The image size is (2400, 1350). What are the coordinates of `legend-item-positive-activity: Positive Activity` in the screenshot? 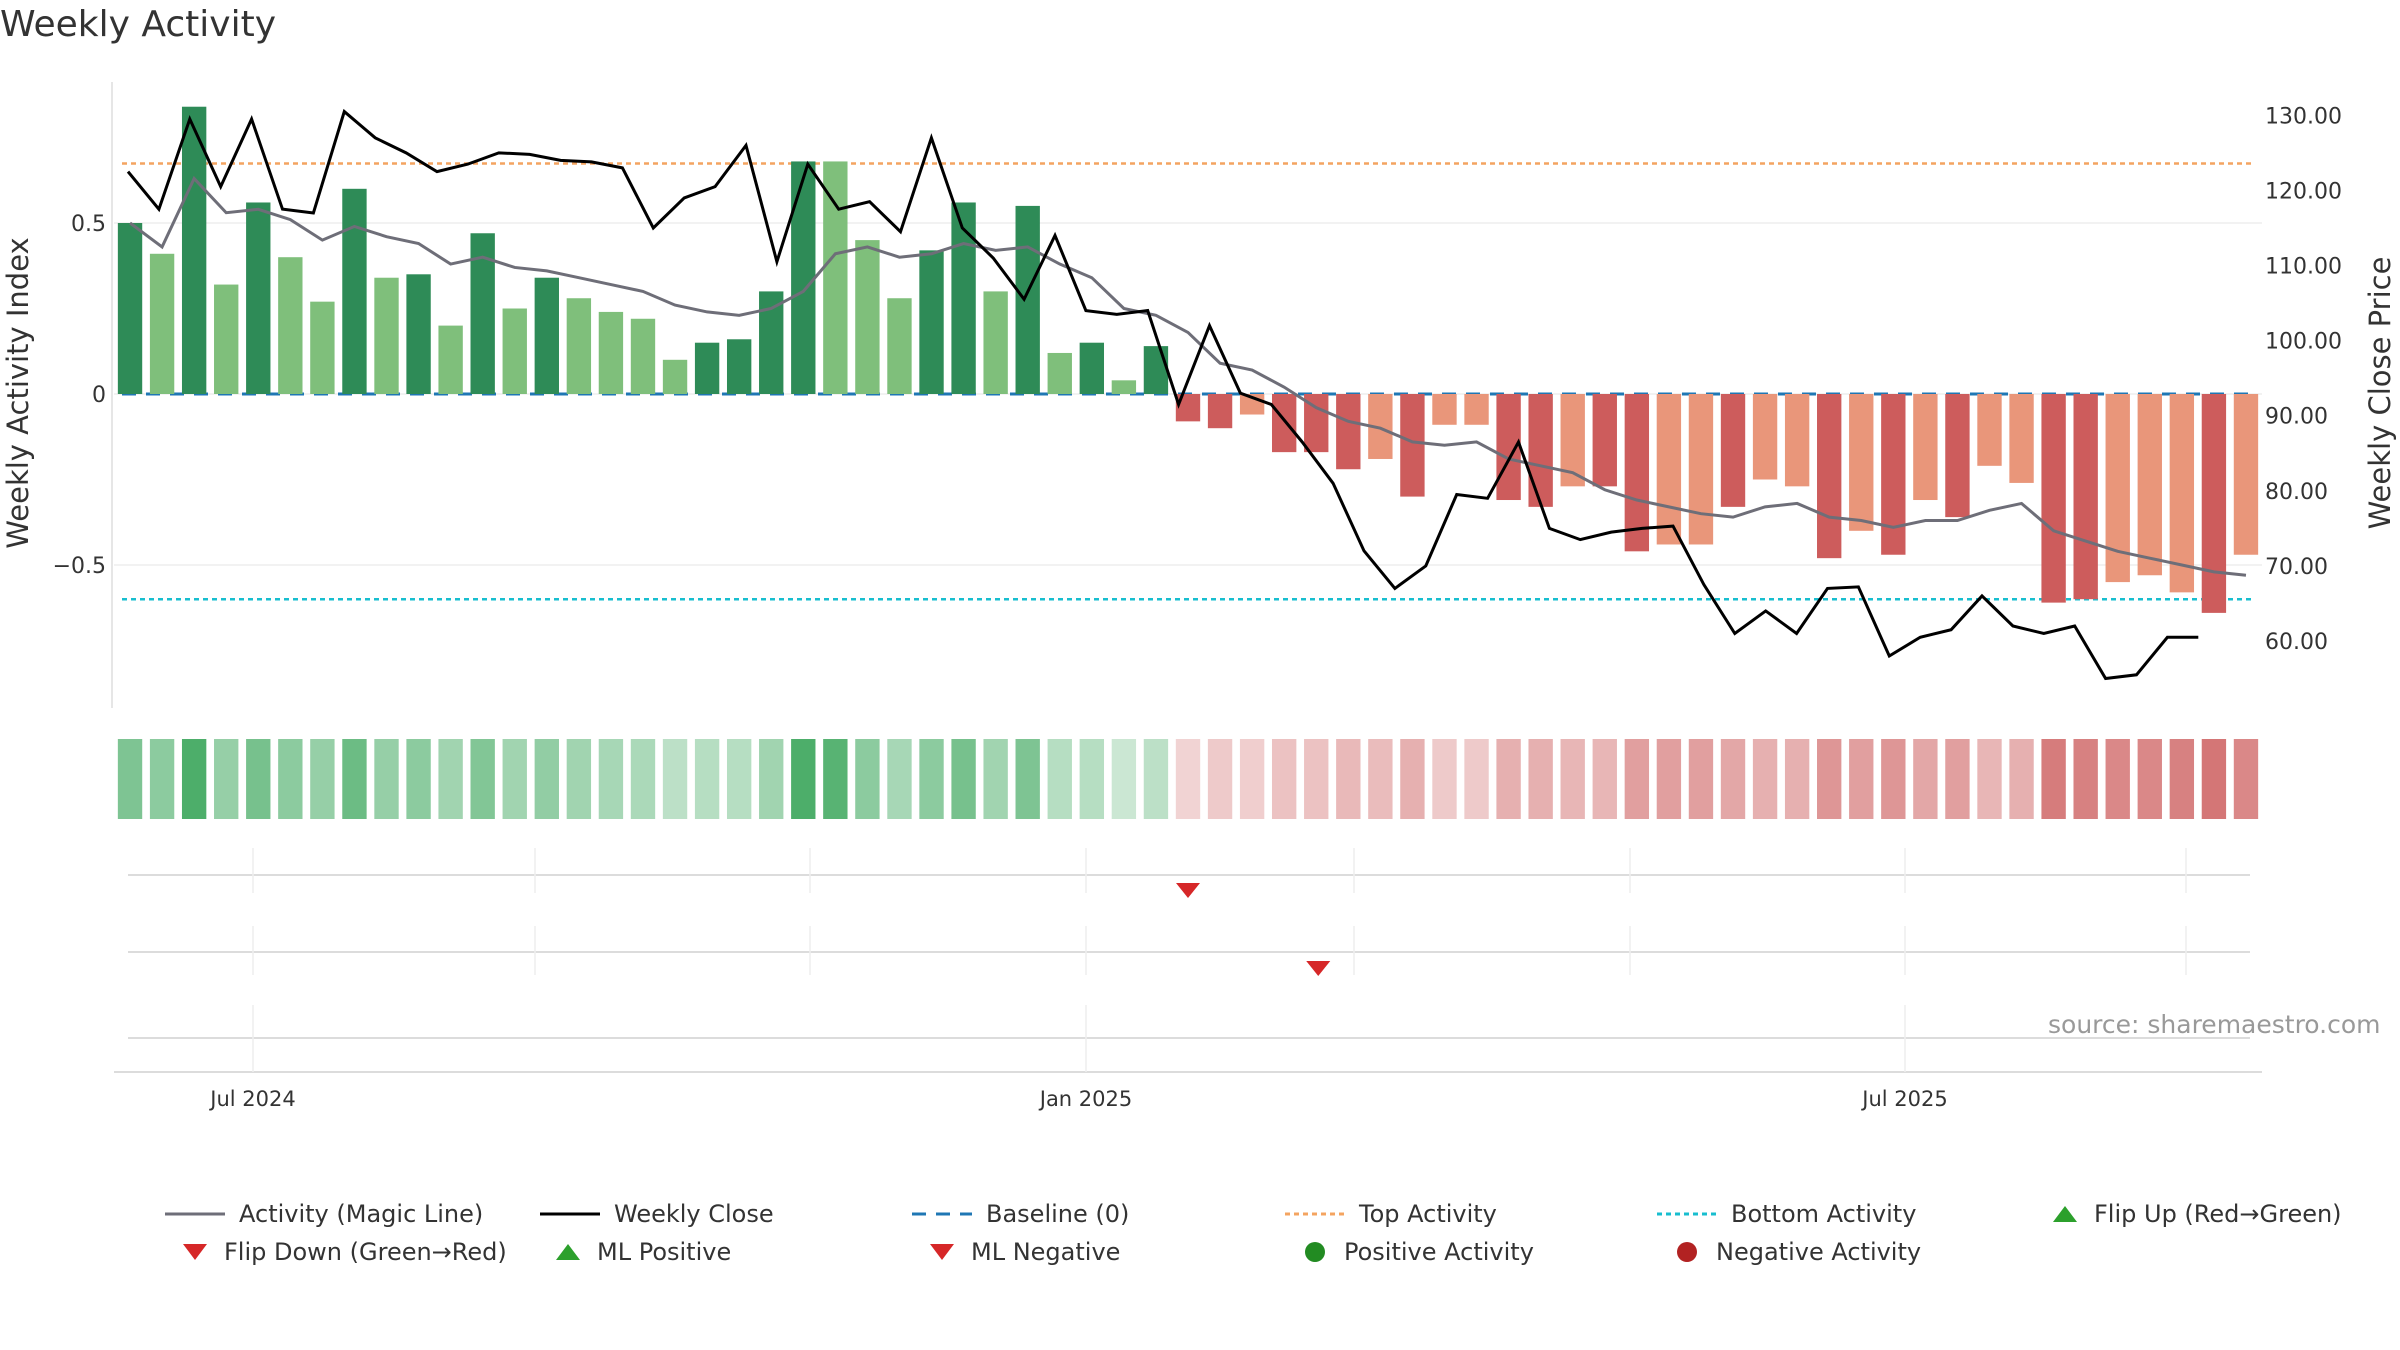 It's located at (1417, 1252).